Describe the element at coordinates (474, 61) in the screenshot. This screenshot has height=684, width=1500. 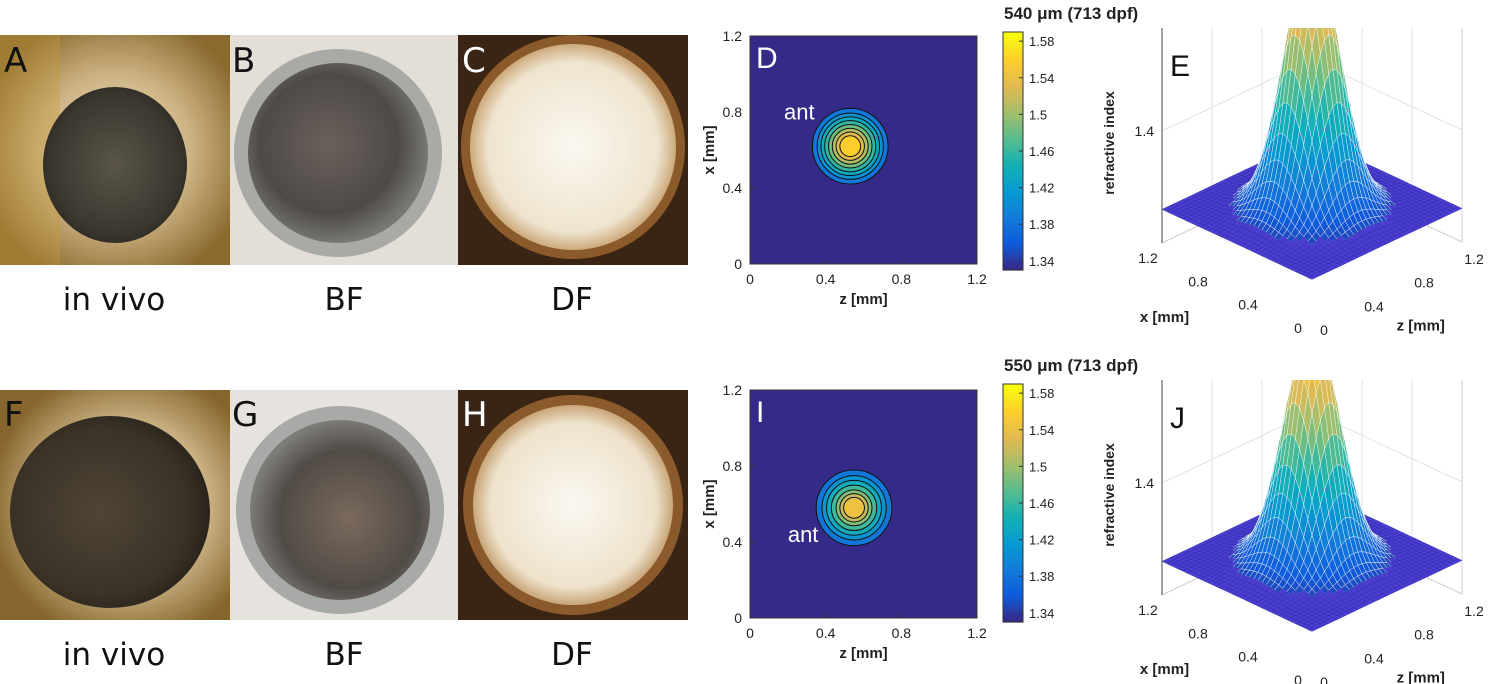
I see `panel-letter-c: C` at that location.